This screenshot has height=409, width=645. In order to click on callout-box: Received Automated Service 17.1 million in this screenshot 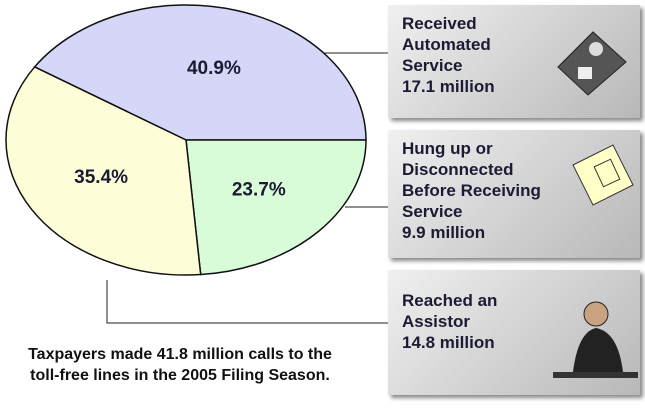, I will do `click(514, 61)`.